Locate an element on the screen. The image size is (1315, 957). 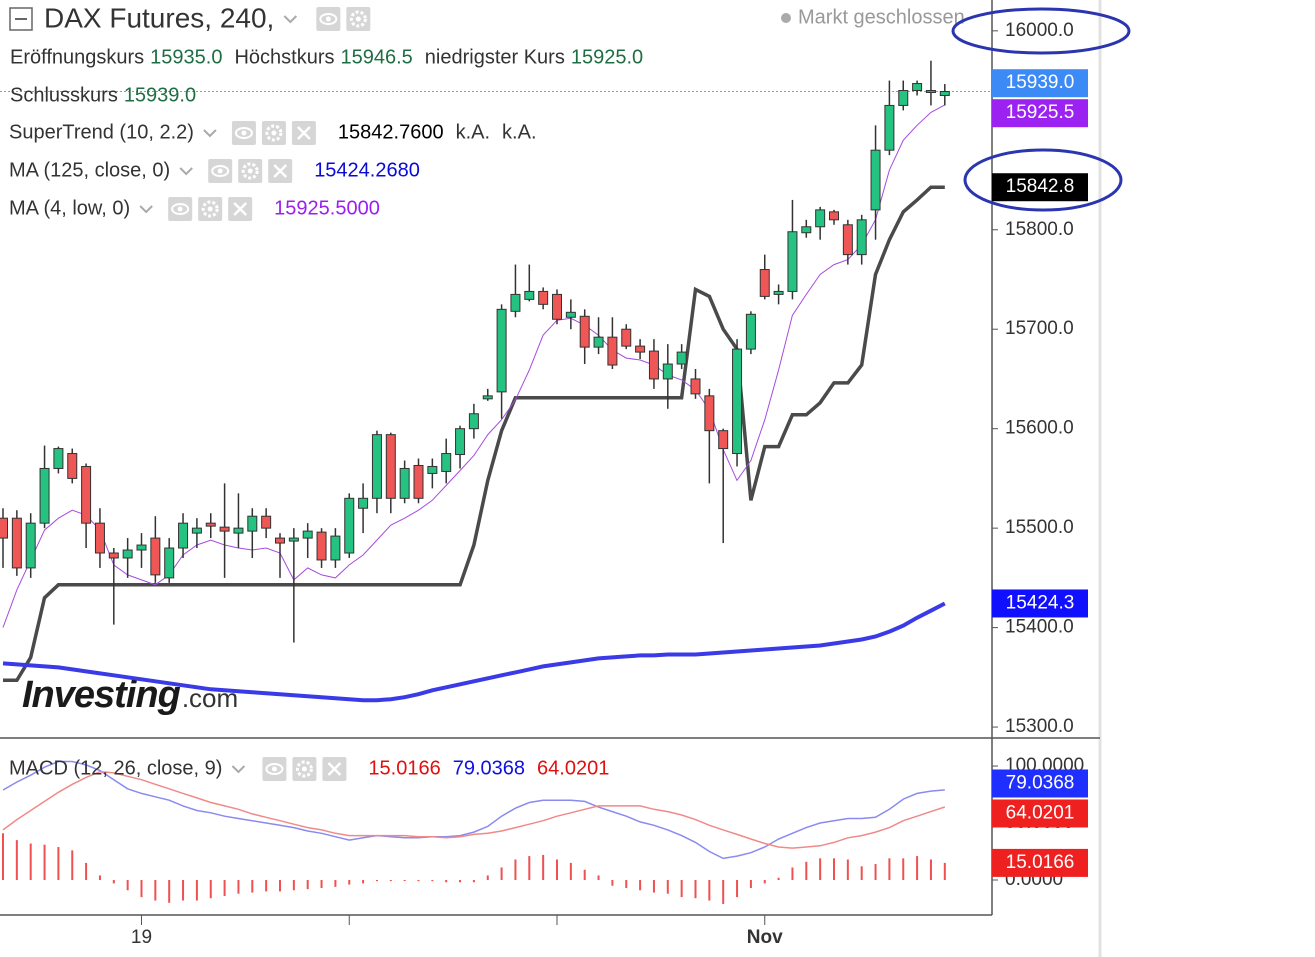
ohlc-label: Höchstkurs is located at coordinates (284, 57).